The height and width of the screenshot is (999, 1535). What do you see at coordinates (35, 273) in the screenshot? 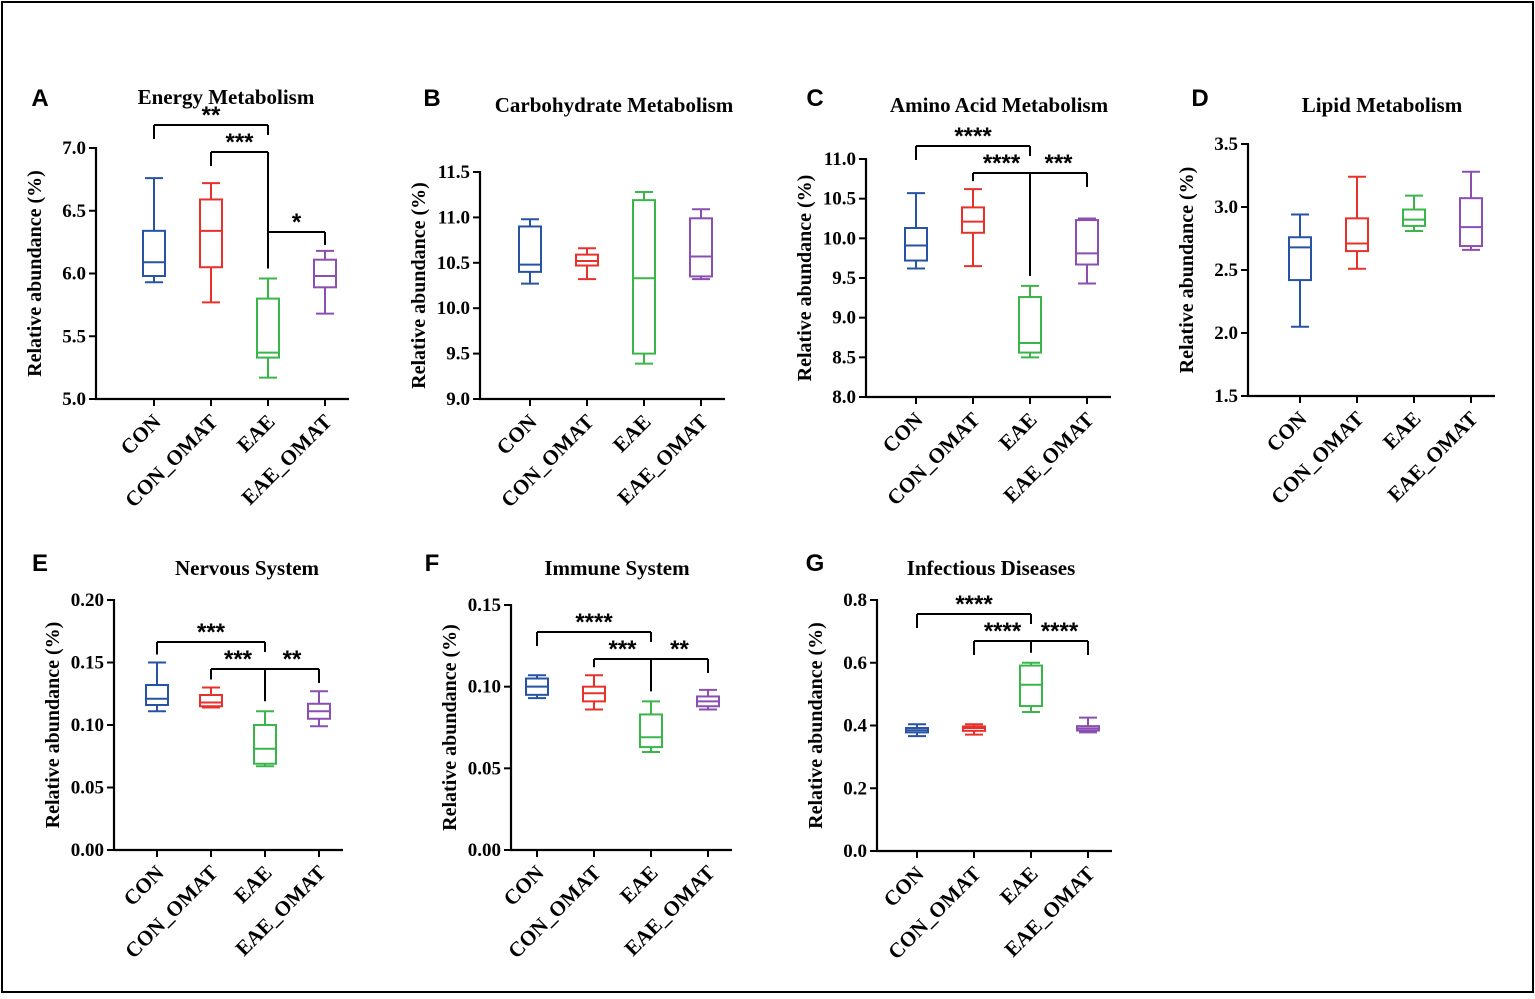
I see `y-axis-label-a: Relative abundance (%)` at bounding box center [35, 273].